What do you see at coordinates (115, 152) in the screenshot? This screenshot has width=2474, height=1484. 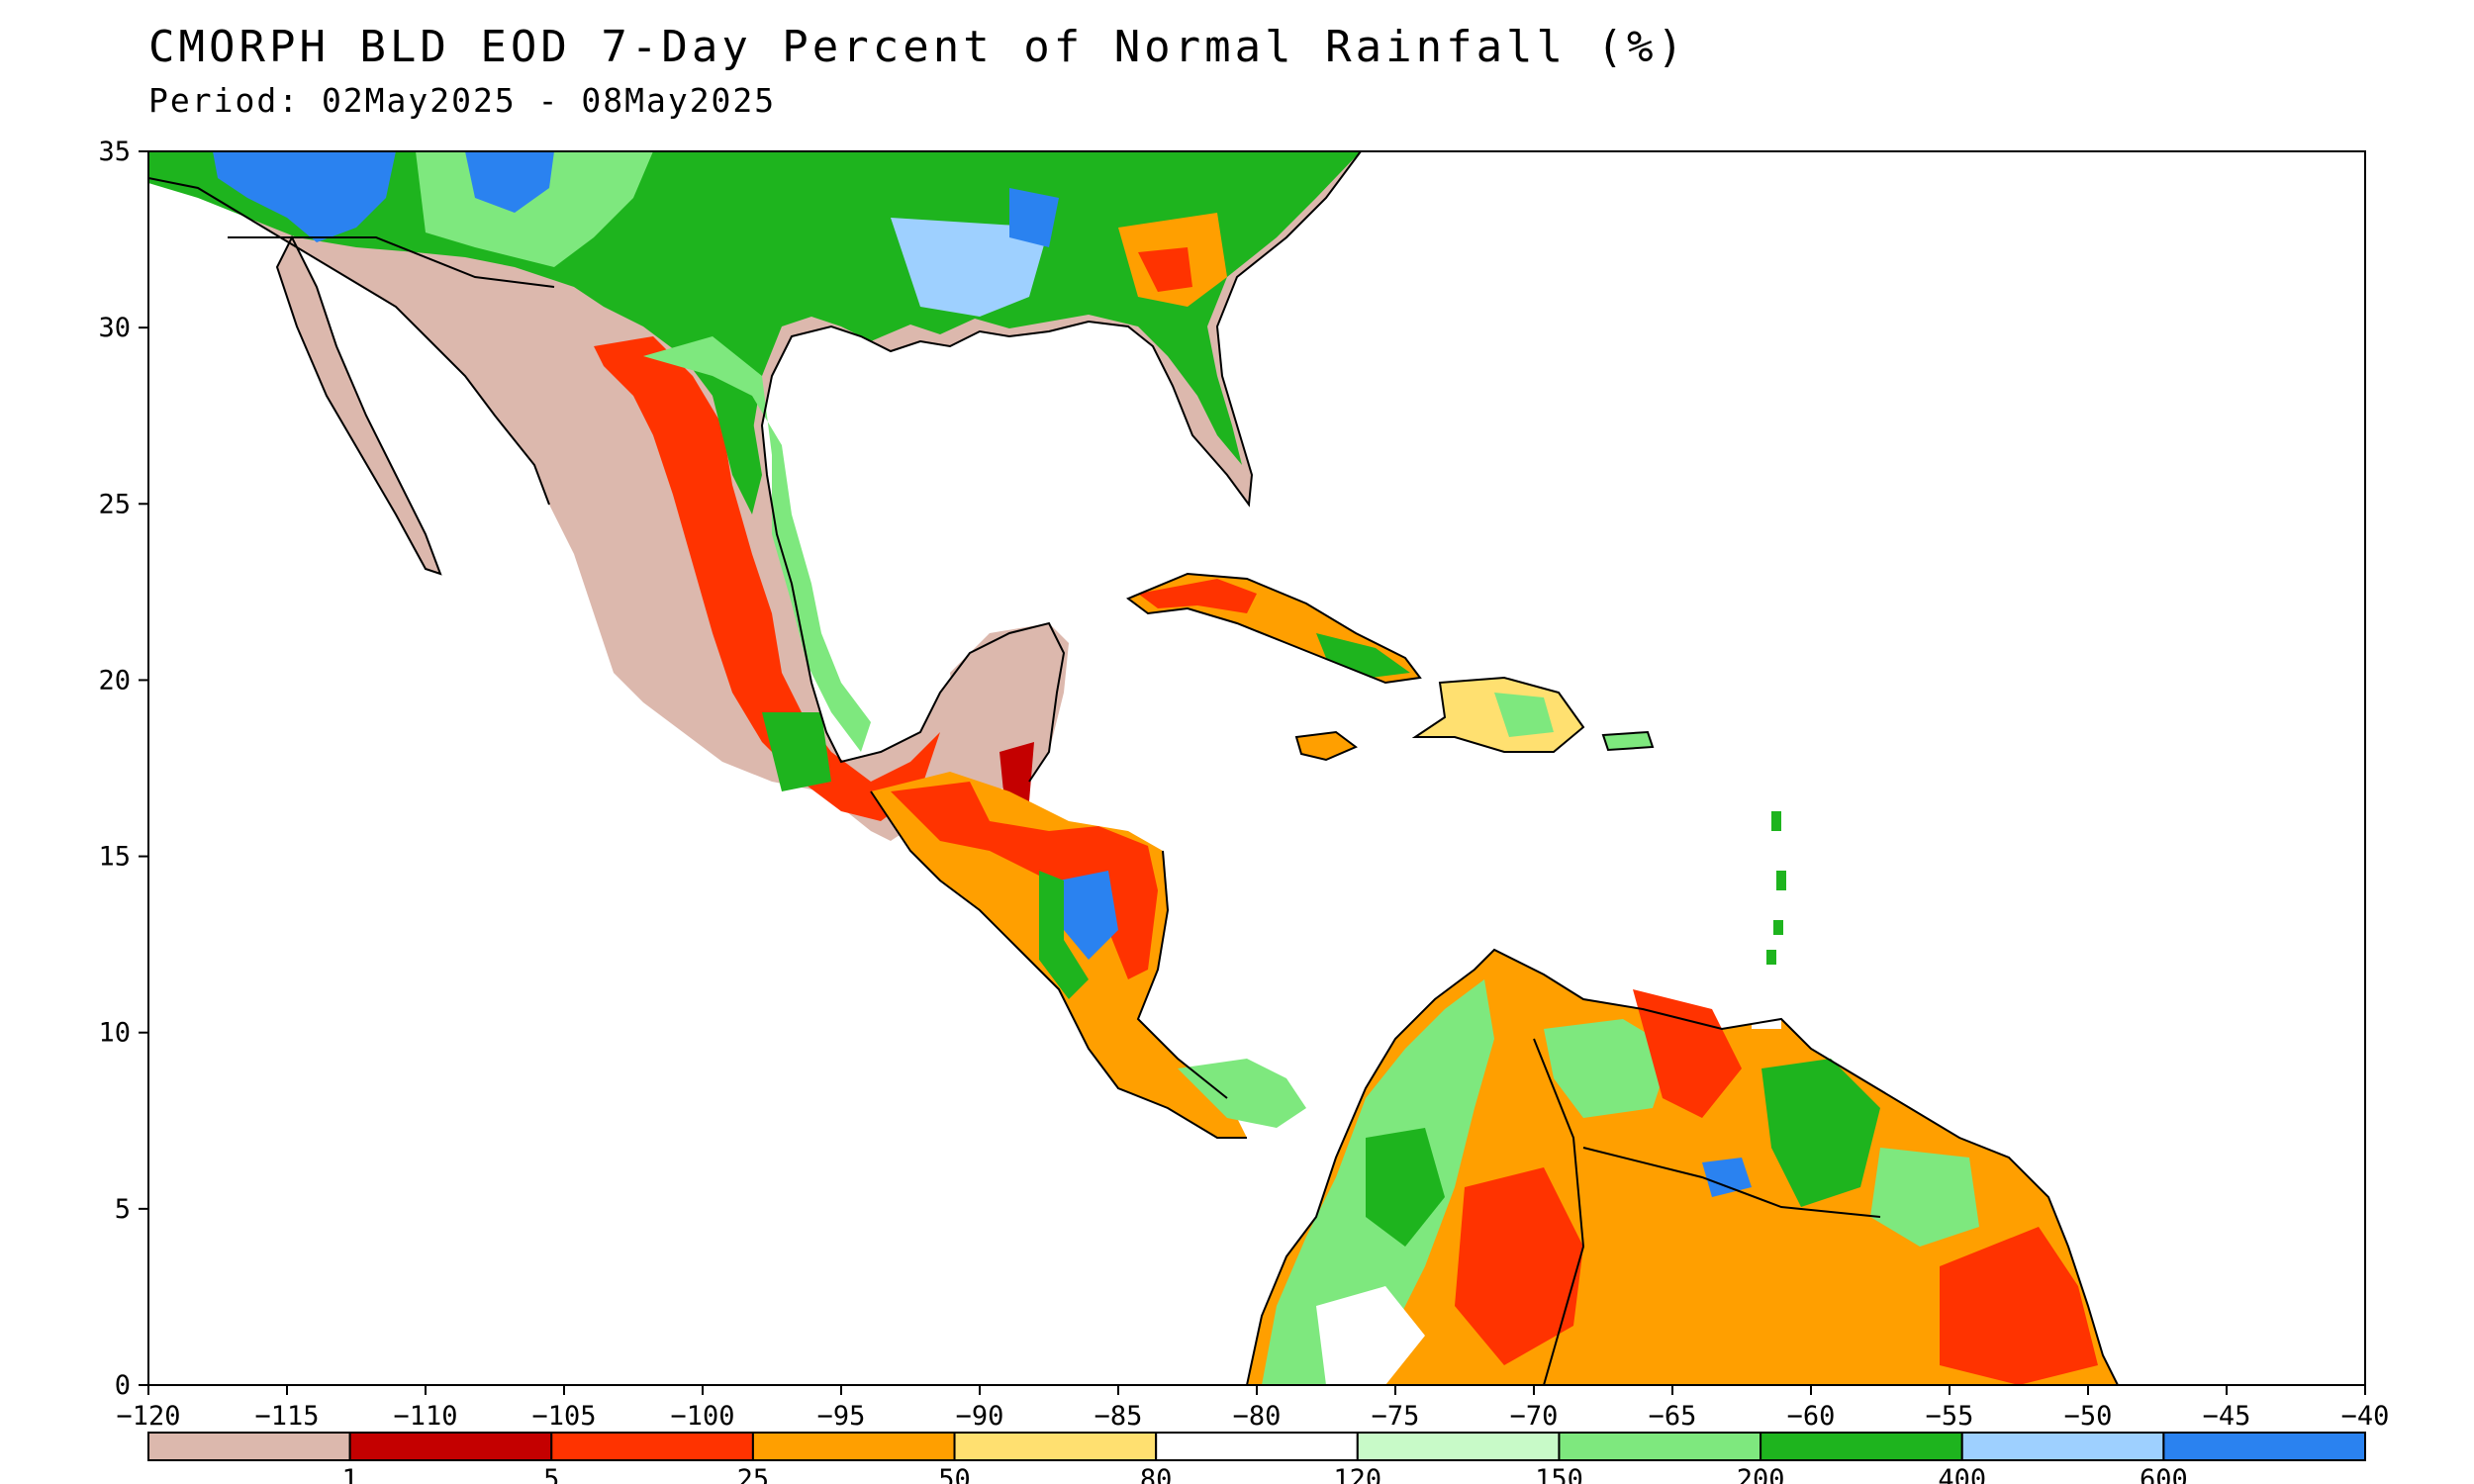 I see `y-tick-label: 35` at bounding box center [115, 152].